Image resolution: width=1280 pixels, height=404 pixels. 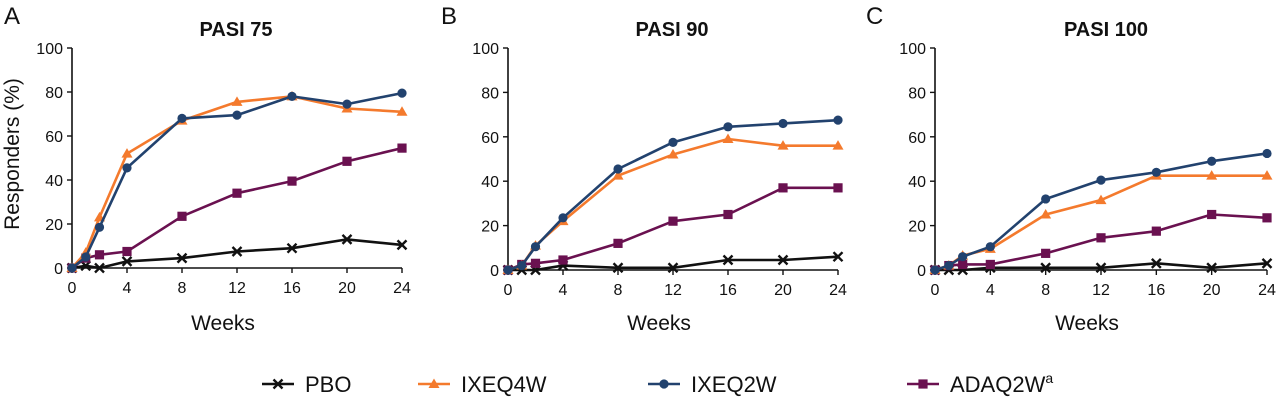 I want to click on legend-label-text: IXEQ4W, so click(x=504, y=384).